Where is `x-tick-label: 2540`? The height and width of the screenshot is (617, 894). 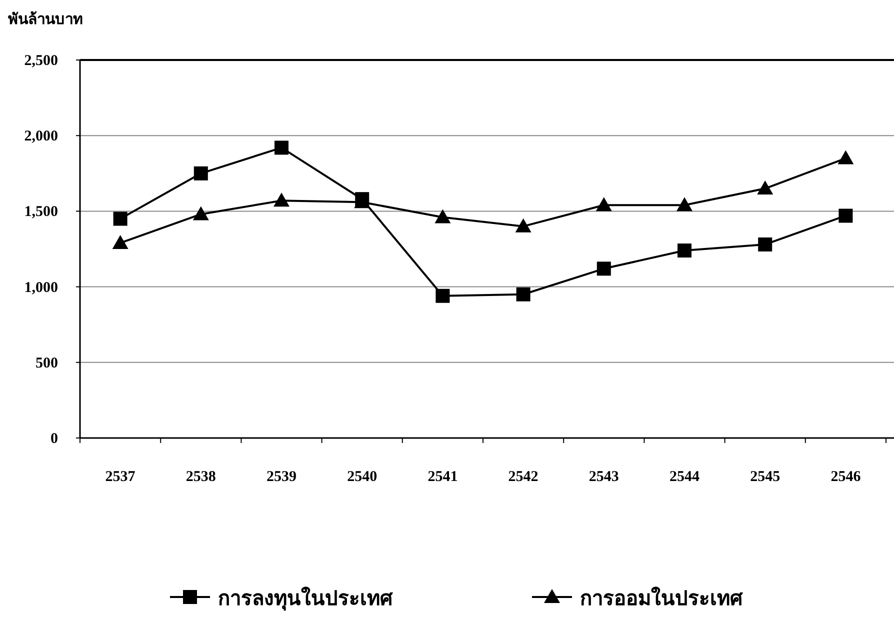
x-tick-label: 2540 is located at coordinates (362, 477).